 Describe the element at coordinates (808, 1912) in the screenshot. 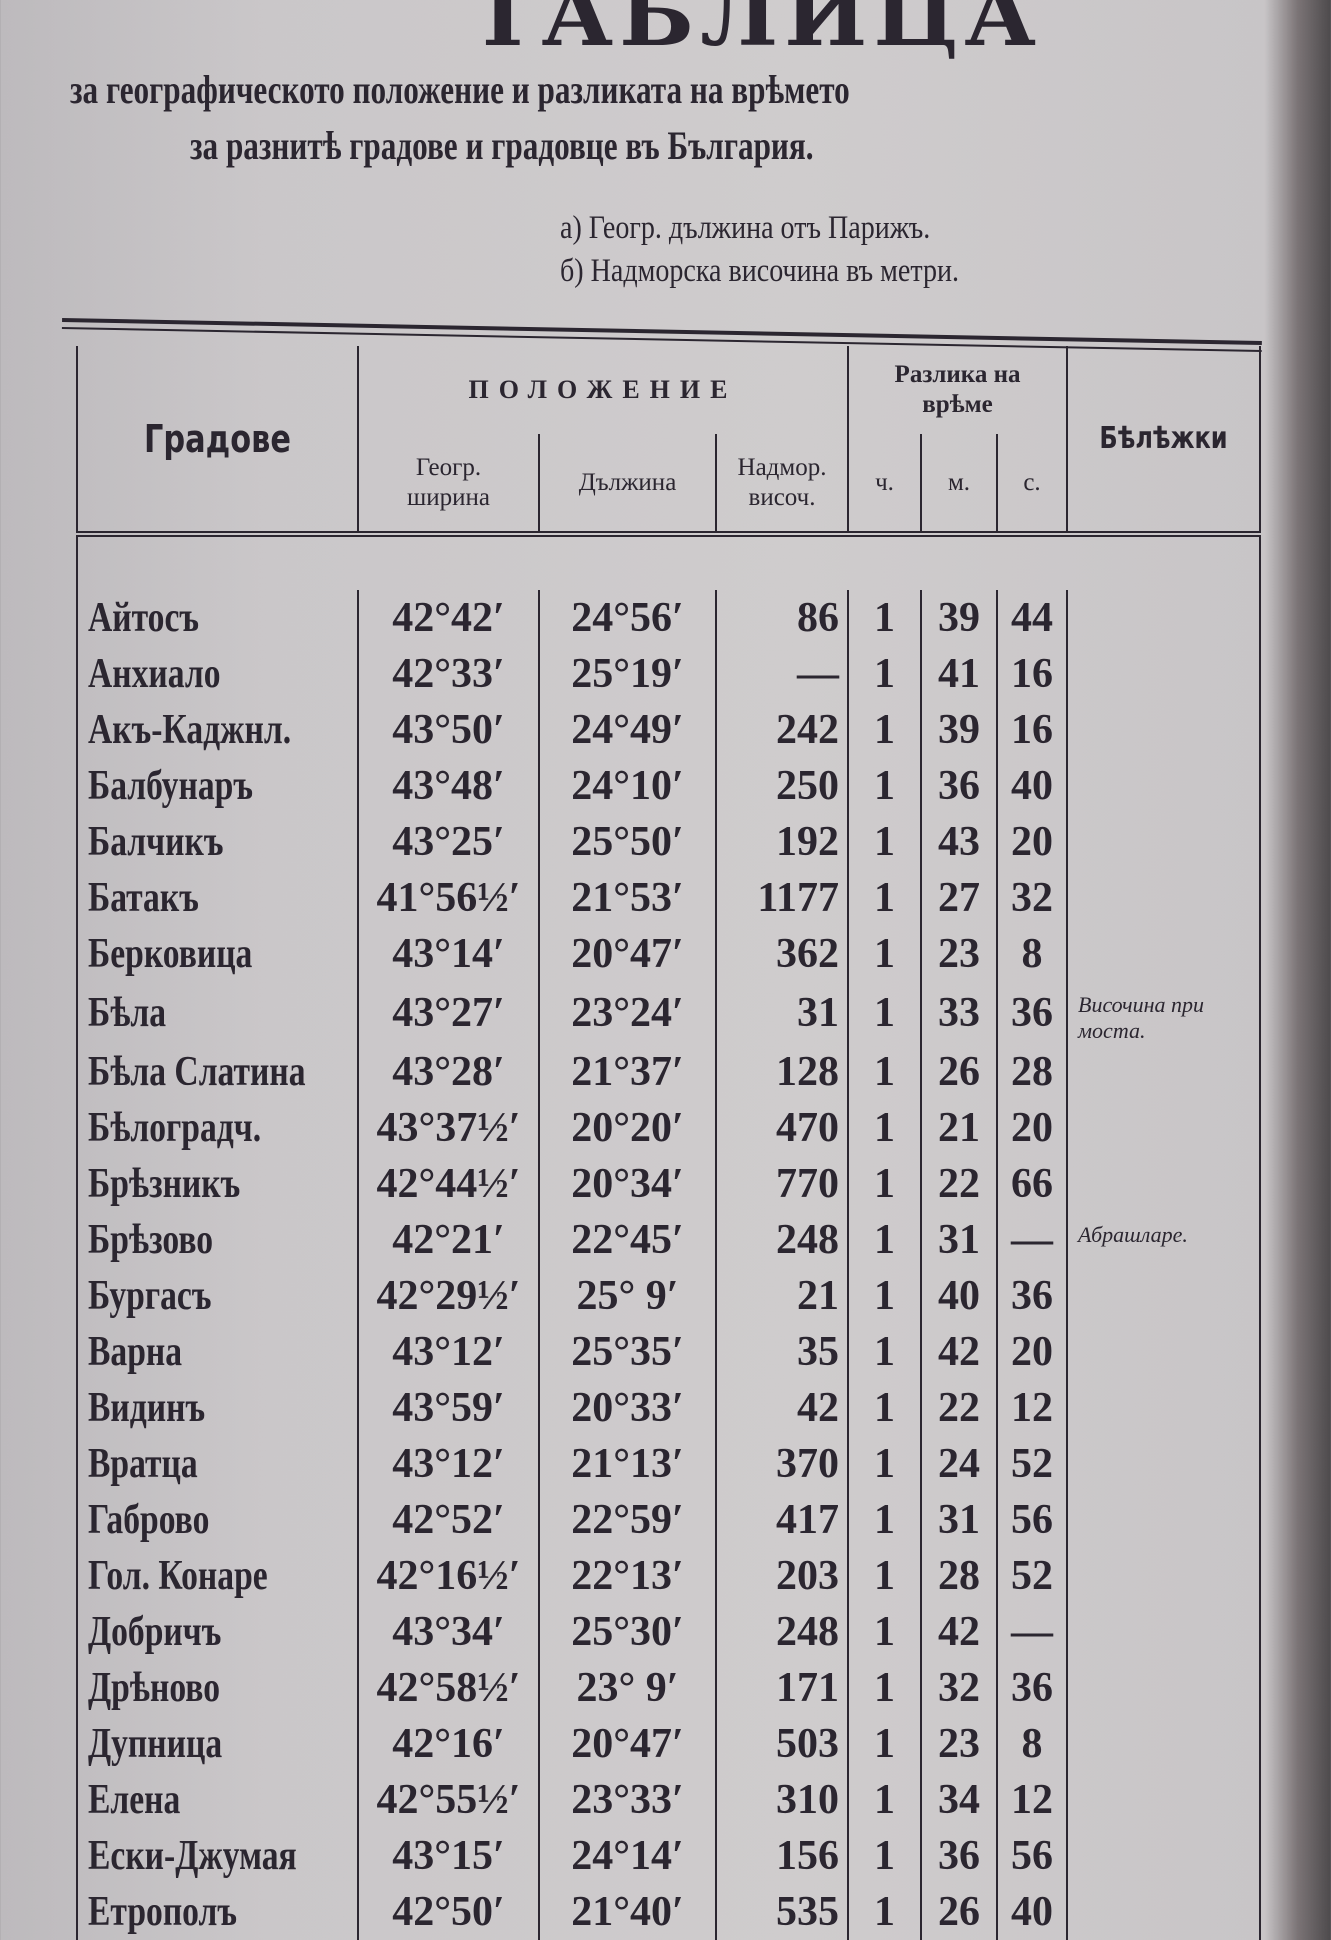

I see `altitude: 535` at that location.